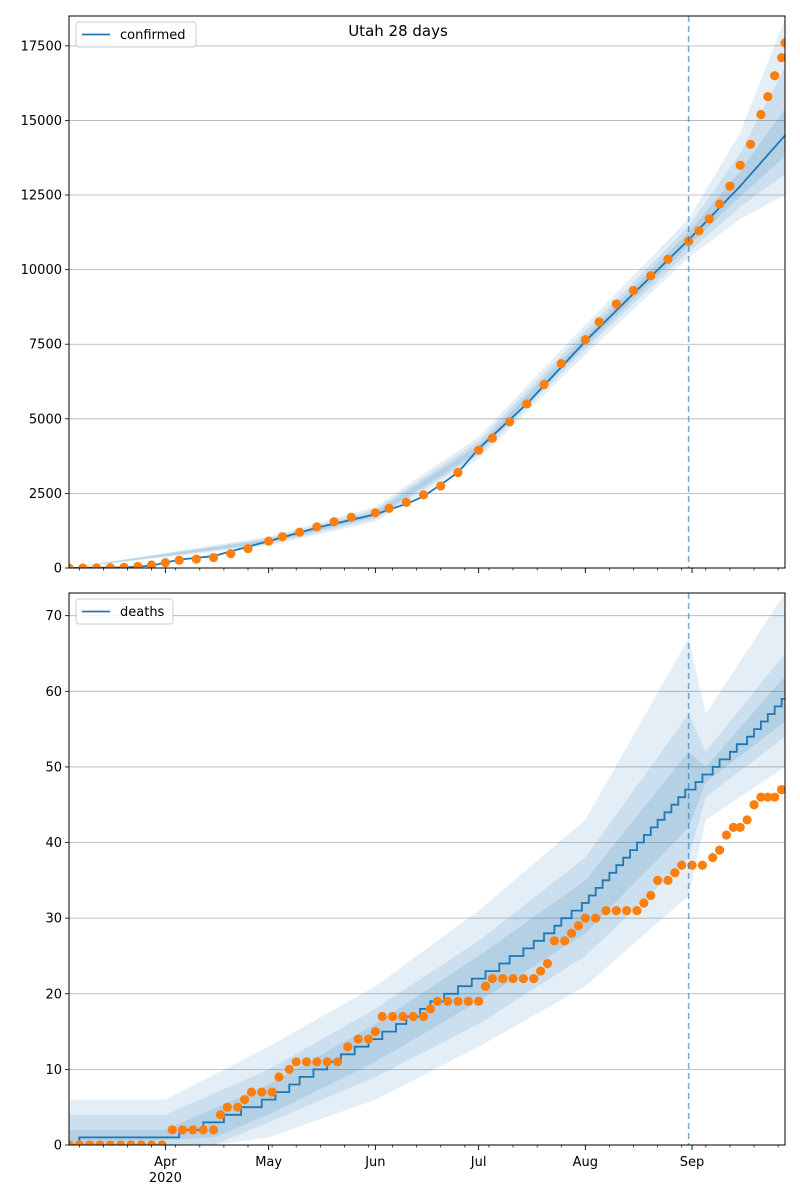  What do you see at coordinates (585, 1162) in the screenshot?
I see `x-tick-label: Aug` at bounding box center [585, 1162].